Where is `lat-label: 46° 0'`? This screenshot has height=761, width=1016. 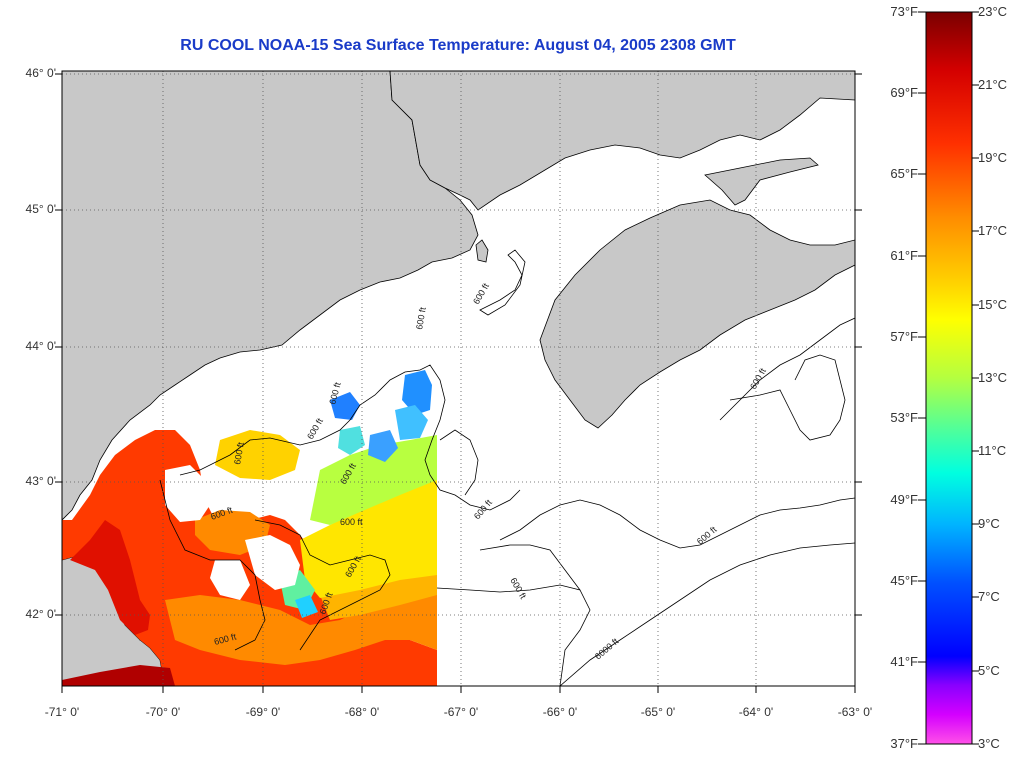 lat-label: 46° 0' is located at coordinates (40, 73).